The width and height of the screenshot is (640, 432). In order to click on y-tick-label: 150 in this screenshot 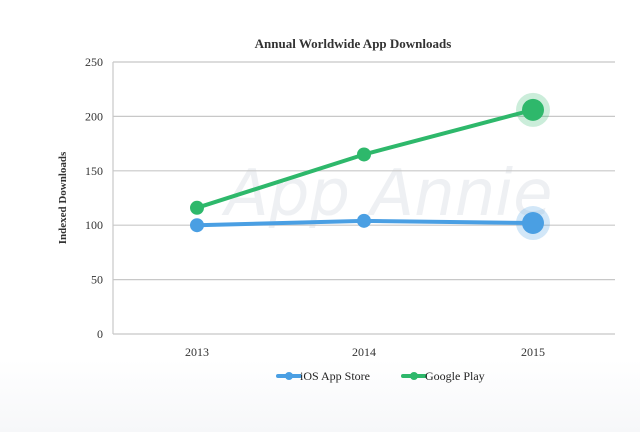, I will do `click(94, 171)`.